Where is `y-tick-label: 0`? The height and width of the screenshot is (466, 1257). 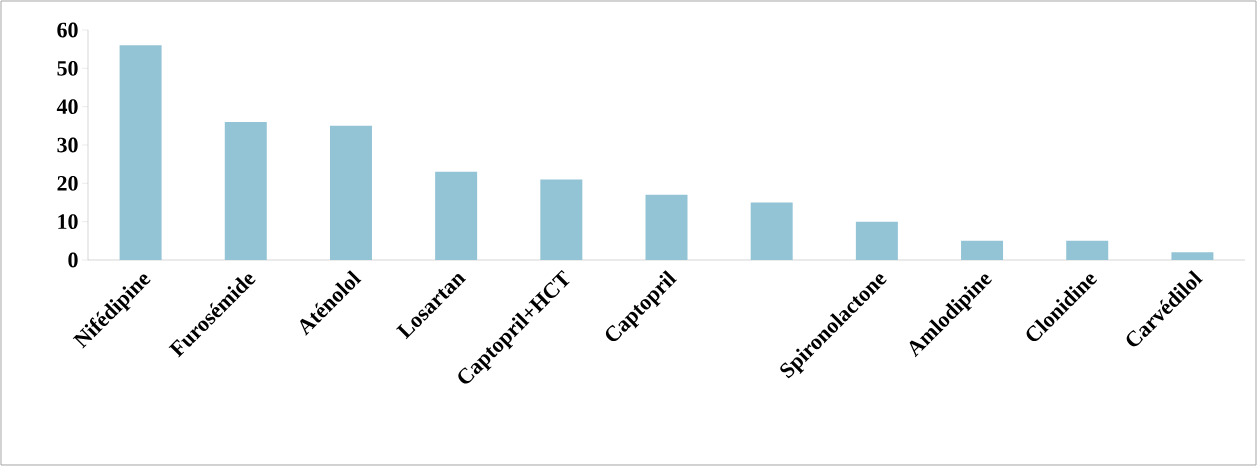
y-tick-label: 0 is located at coordinates (73, 260).